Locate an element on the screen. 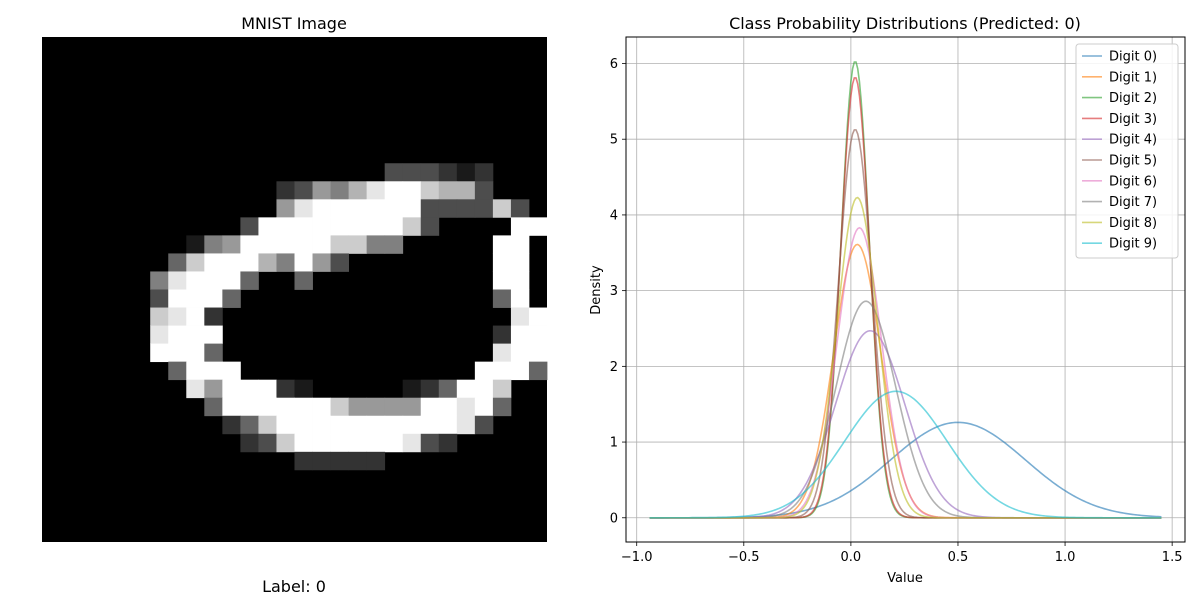 This screenshot has width=1200, height=600. x-tick-label: −1.0 is located at coordinates (637, 557).